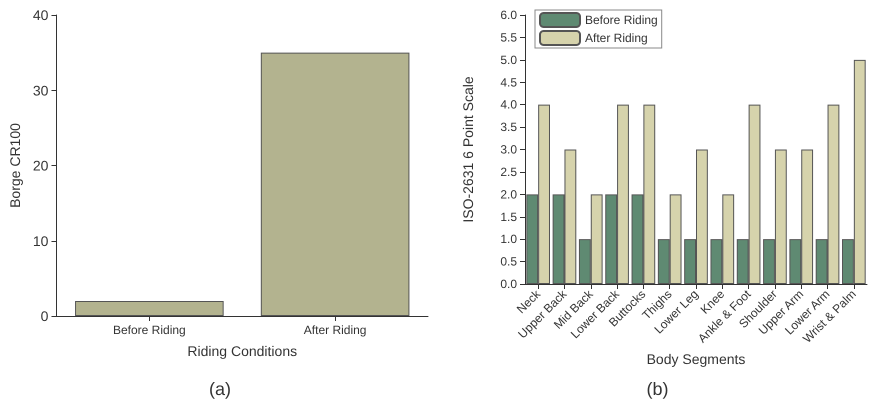  What do you see at coordinates (335, 330) in the screenshot?
I see `x-tick-label: After Riding` at bounding box center [335, 330].